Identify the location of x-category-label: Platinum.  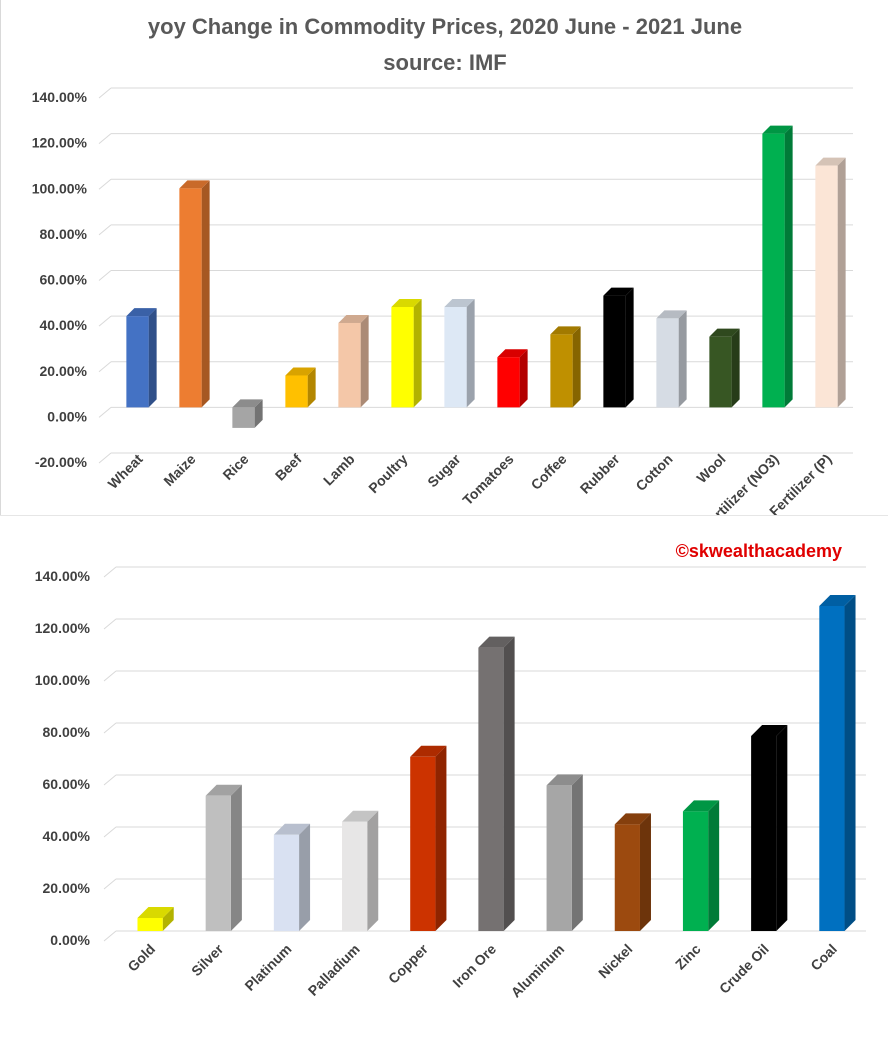
(267, 967).